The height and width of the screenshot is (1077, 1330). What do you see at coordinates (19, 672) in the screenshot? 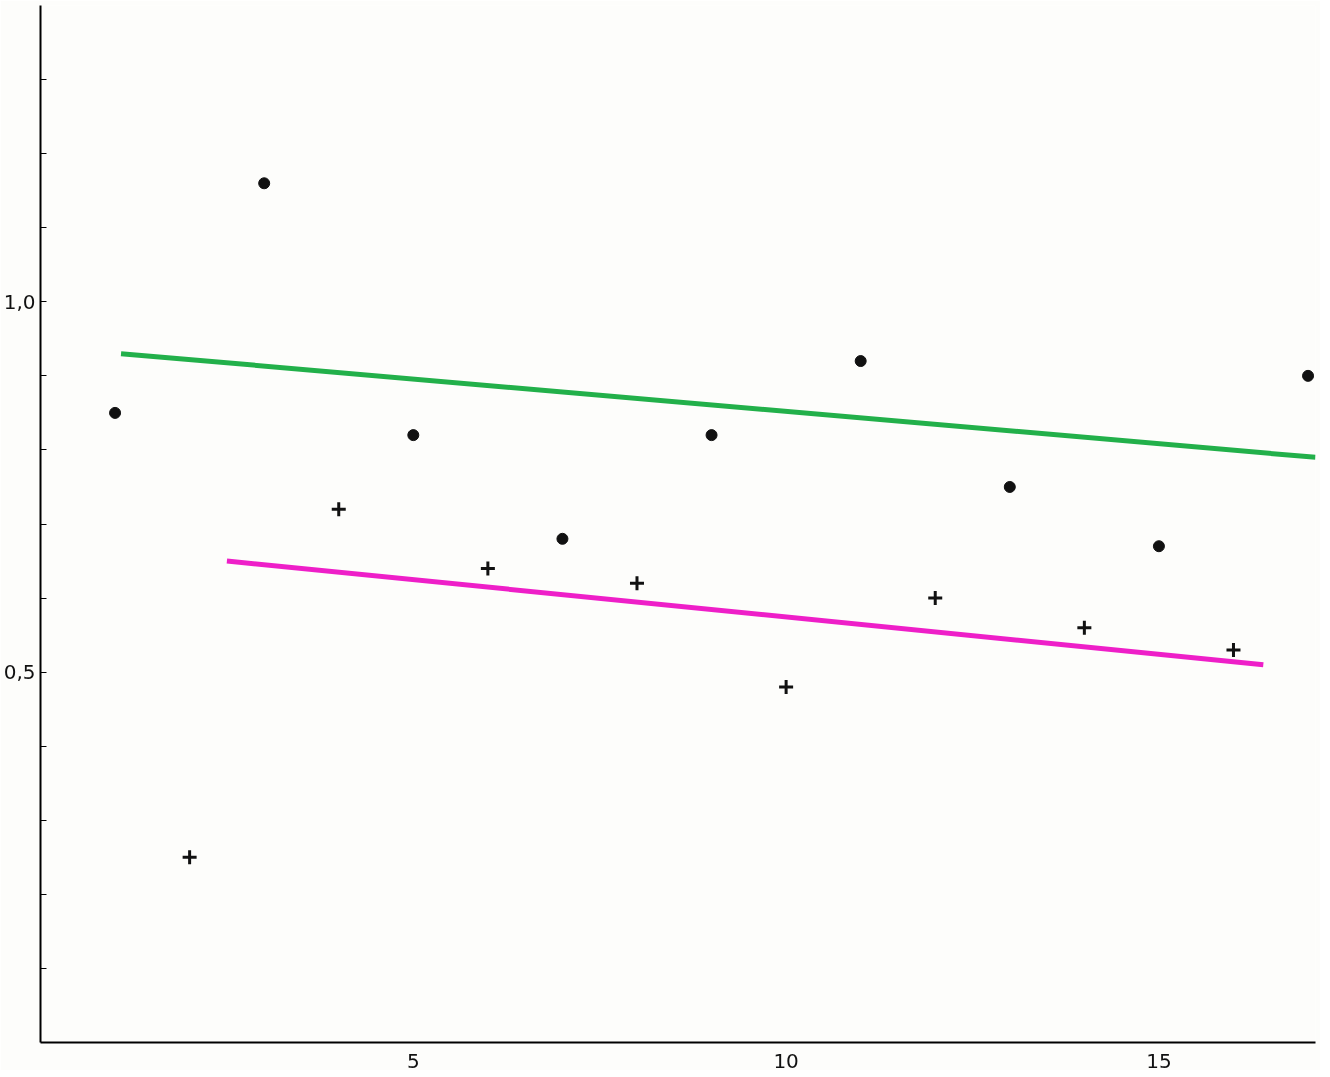
I see `y-tick-label: 0,5` at bounding box center [19, 672].